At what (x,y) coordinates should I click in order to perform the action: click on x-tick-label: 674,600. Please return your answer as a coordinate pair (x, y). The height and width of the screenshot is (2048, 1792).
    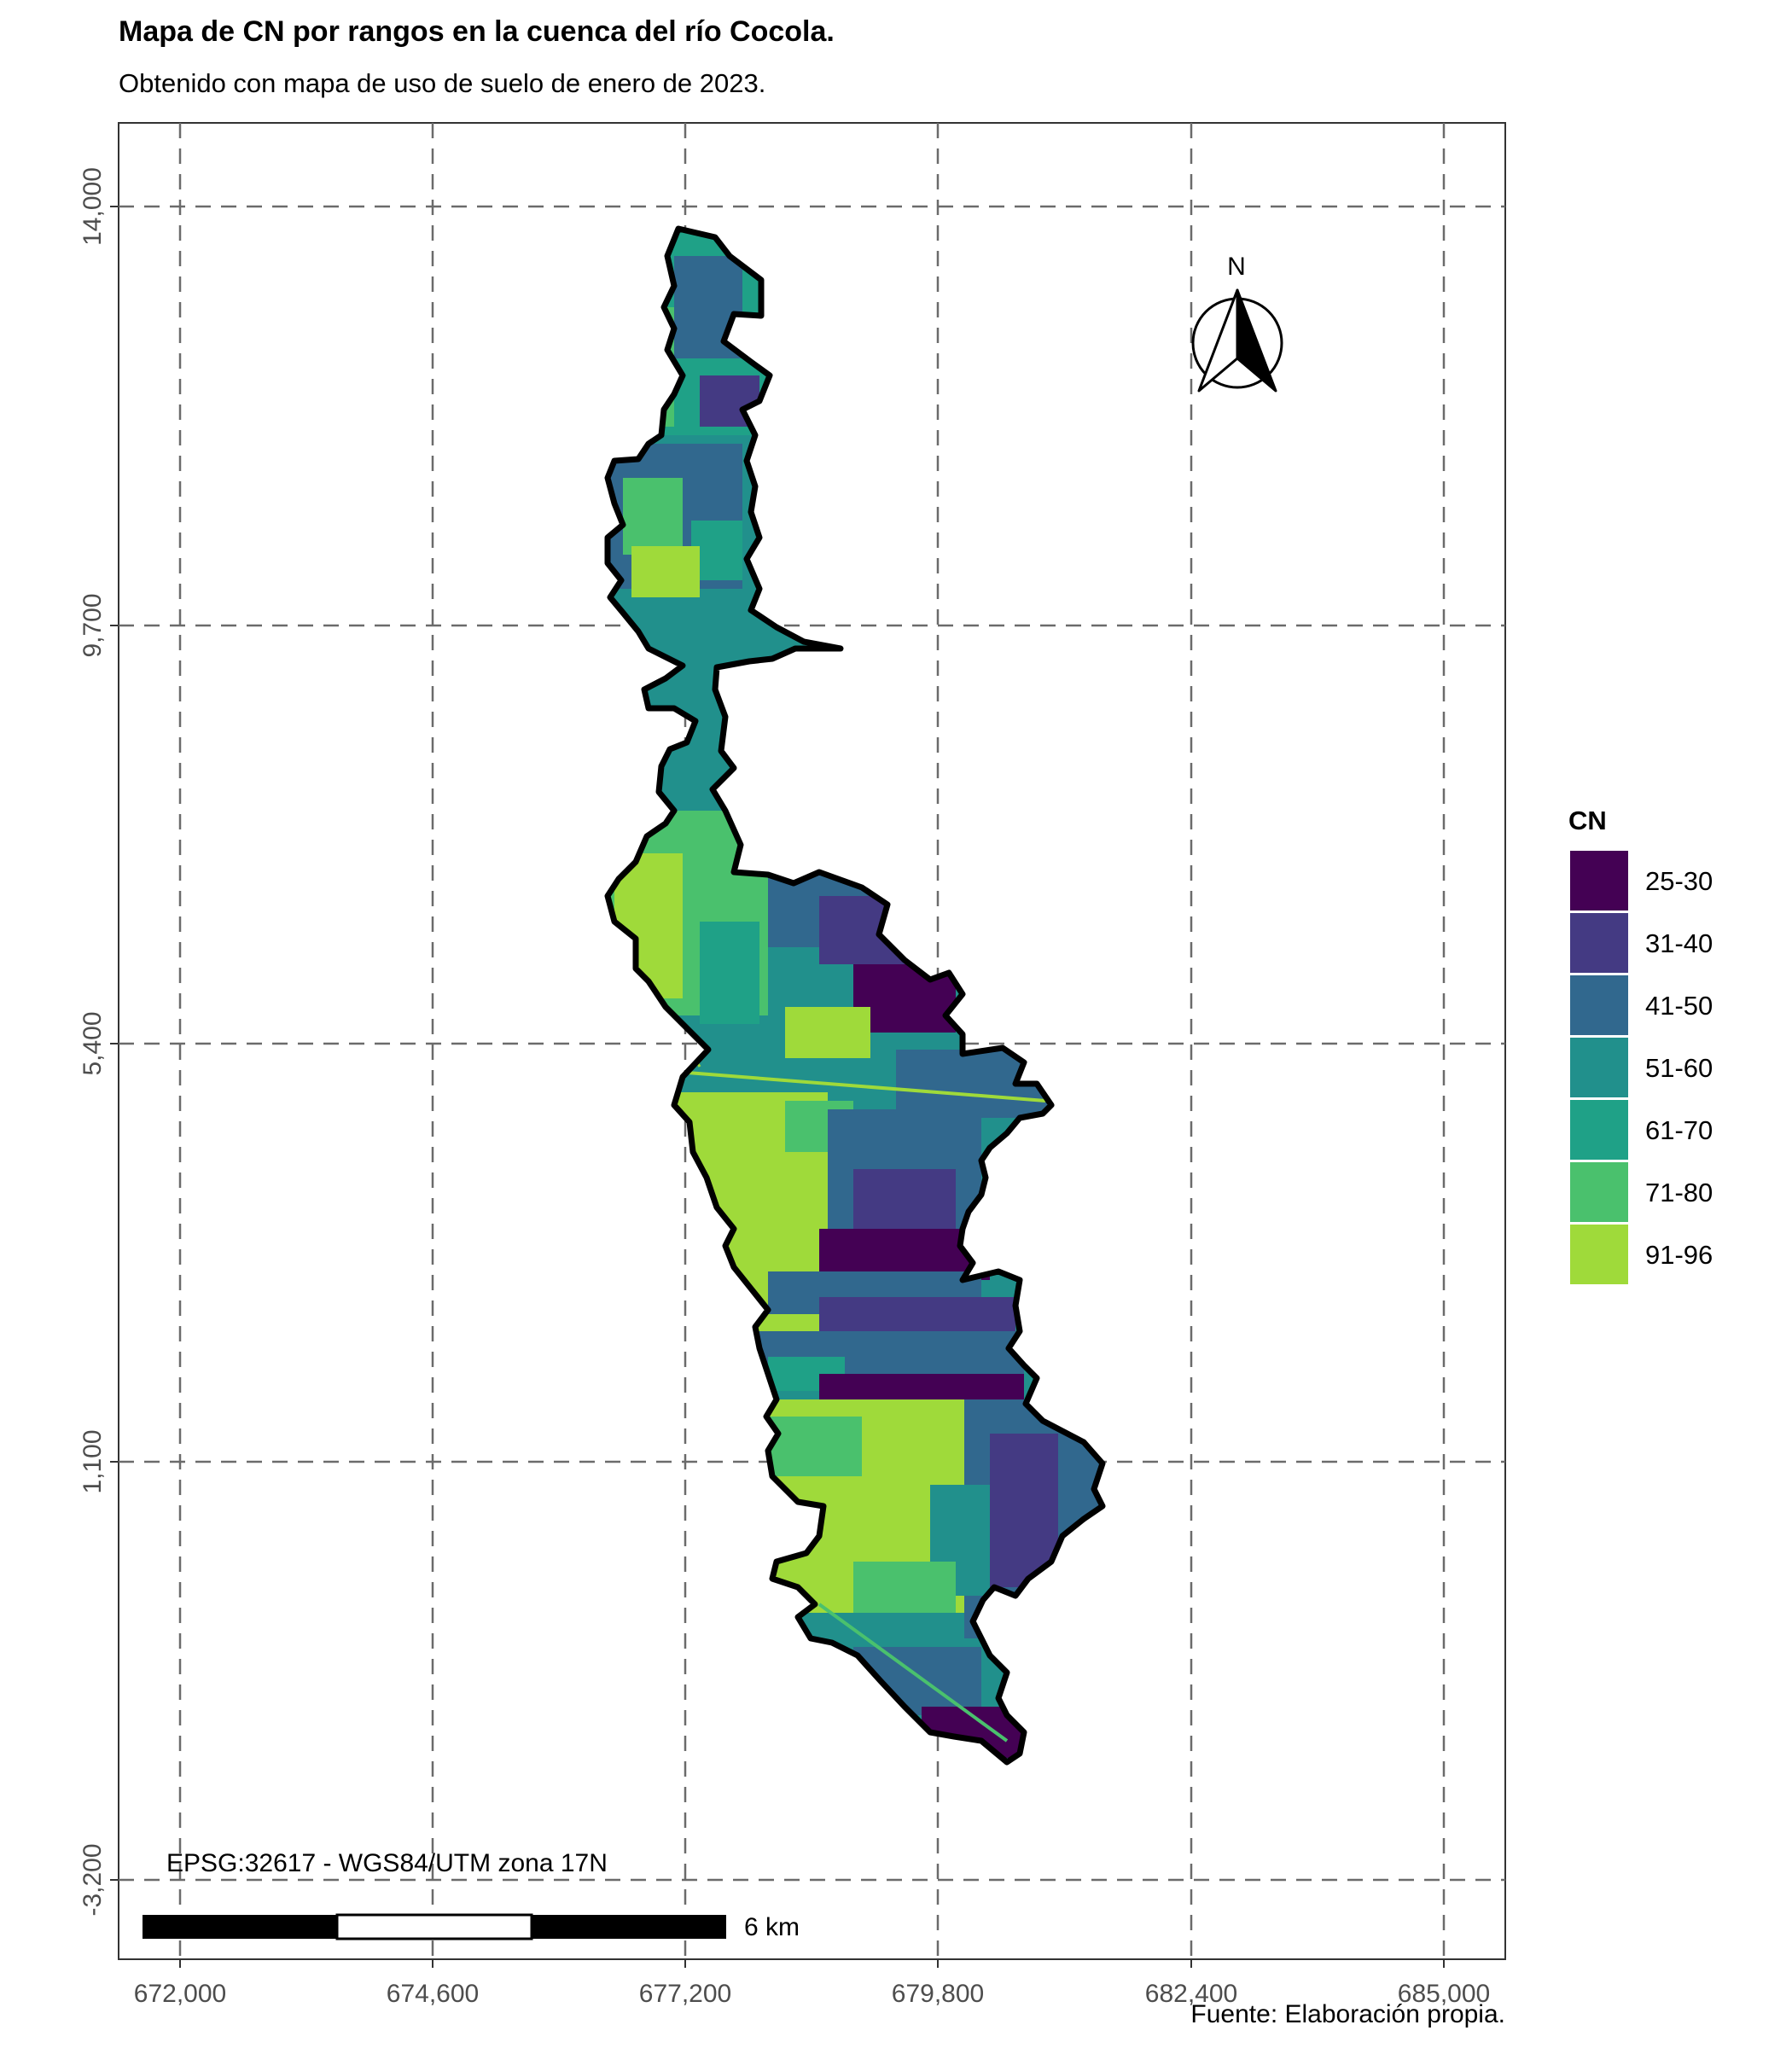
    Looking at the image, I should click on (433, 1994).